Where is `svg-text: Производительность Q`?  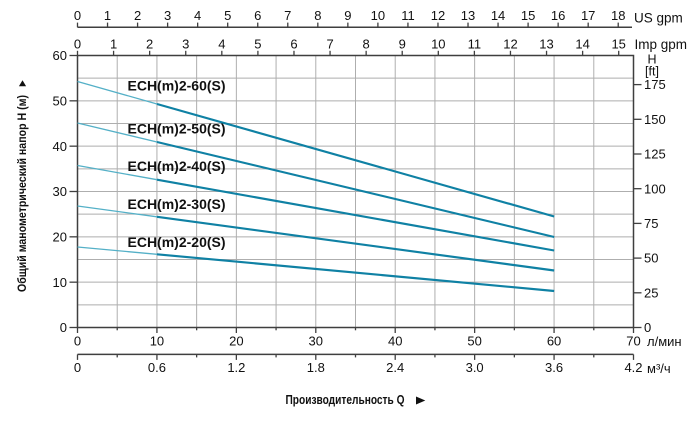
svg-text: Производительность Q is located at coordinates (345, 400).